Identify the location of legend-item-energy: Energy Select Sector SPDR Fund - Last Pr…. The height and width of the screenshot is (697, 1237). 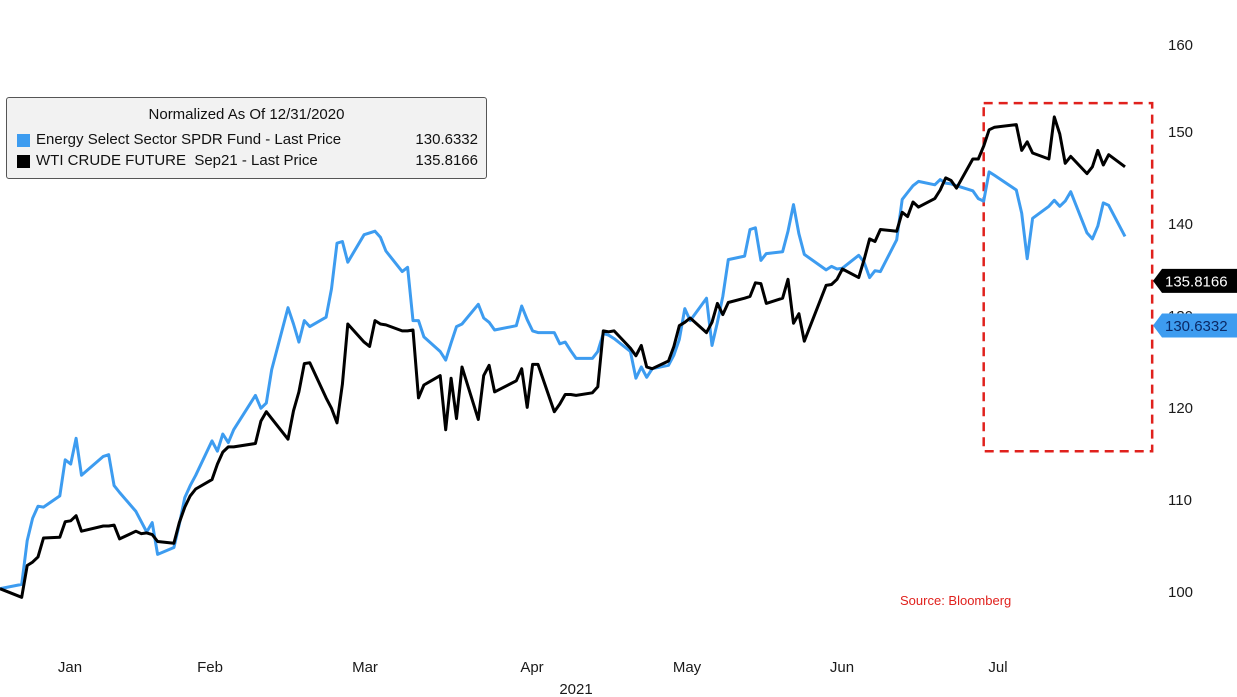
(247, 141).